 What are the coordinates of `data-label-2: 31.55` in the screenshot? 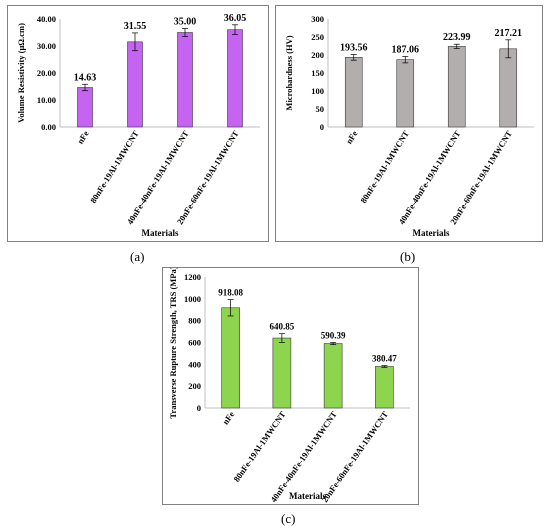 It's located at (135, 26).